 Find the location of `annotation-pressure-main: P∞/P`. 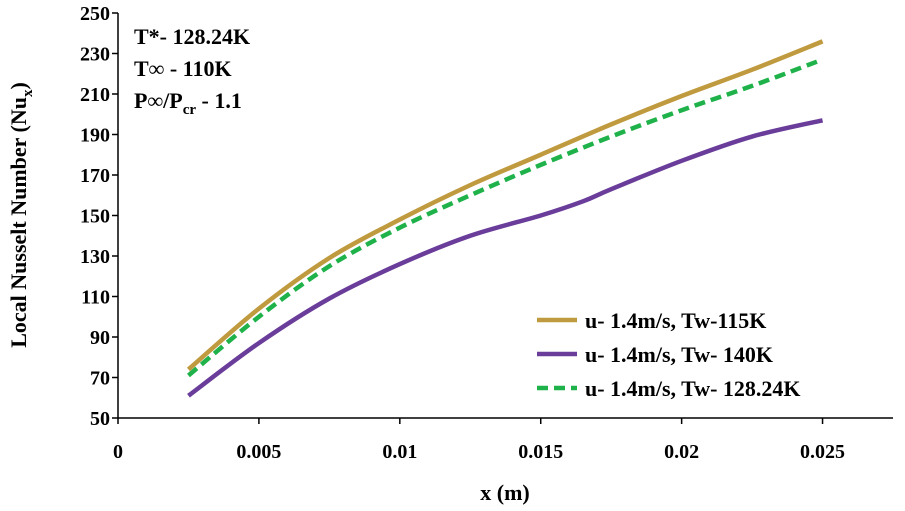

annotation-pressure-main: P∞/P is located at coordinates (158, 100).